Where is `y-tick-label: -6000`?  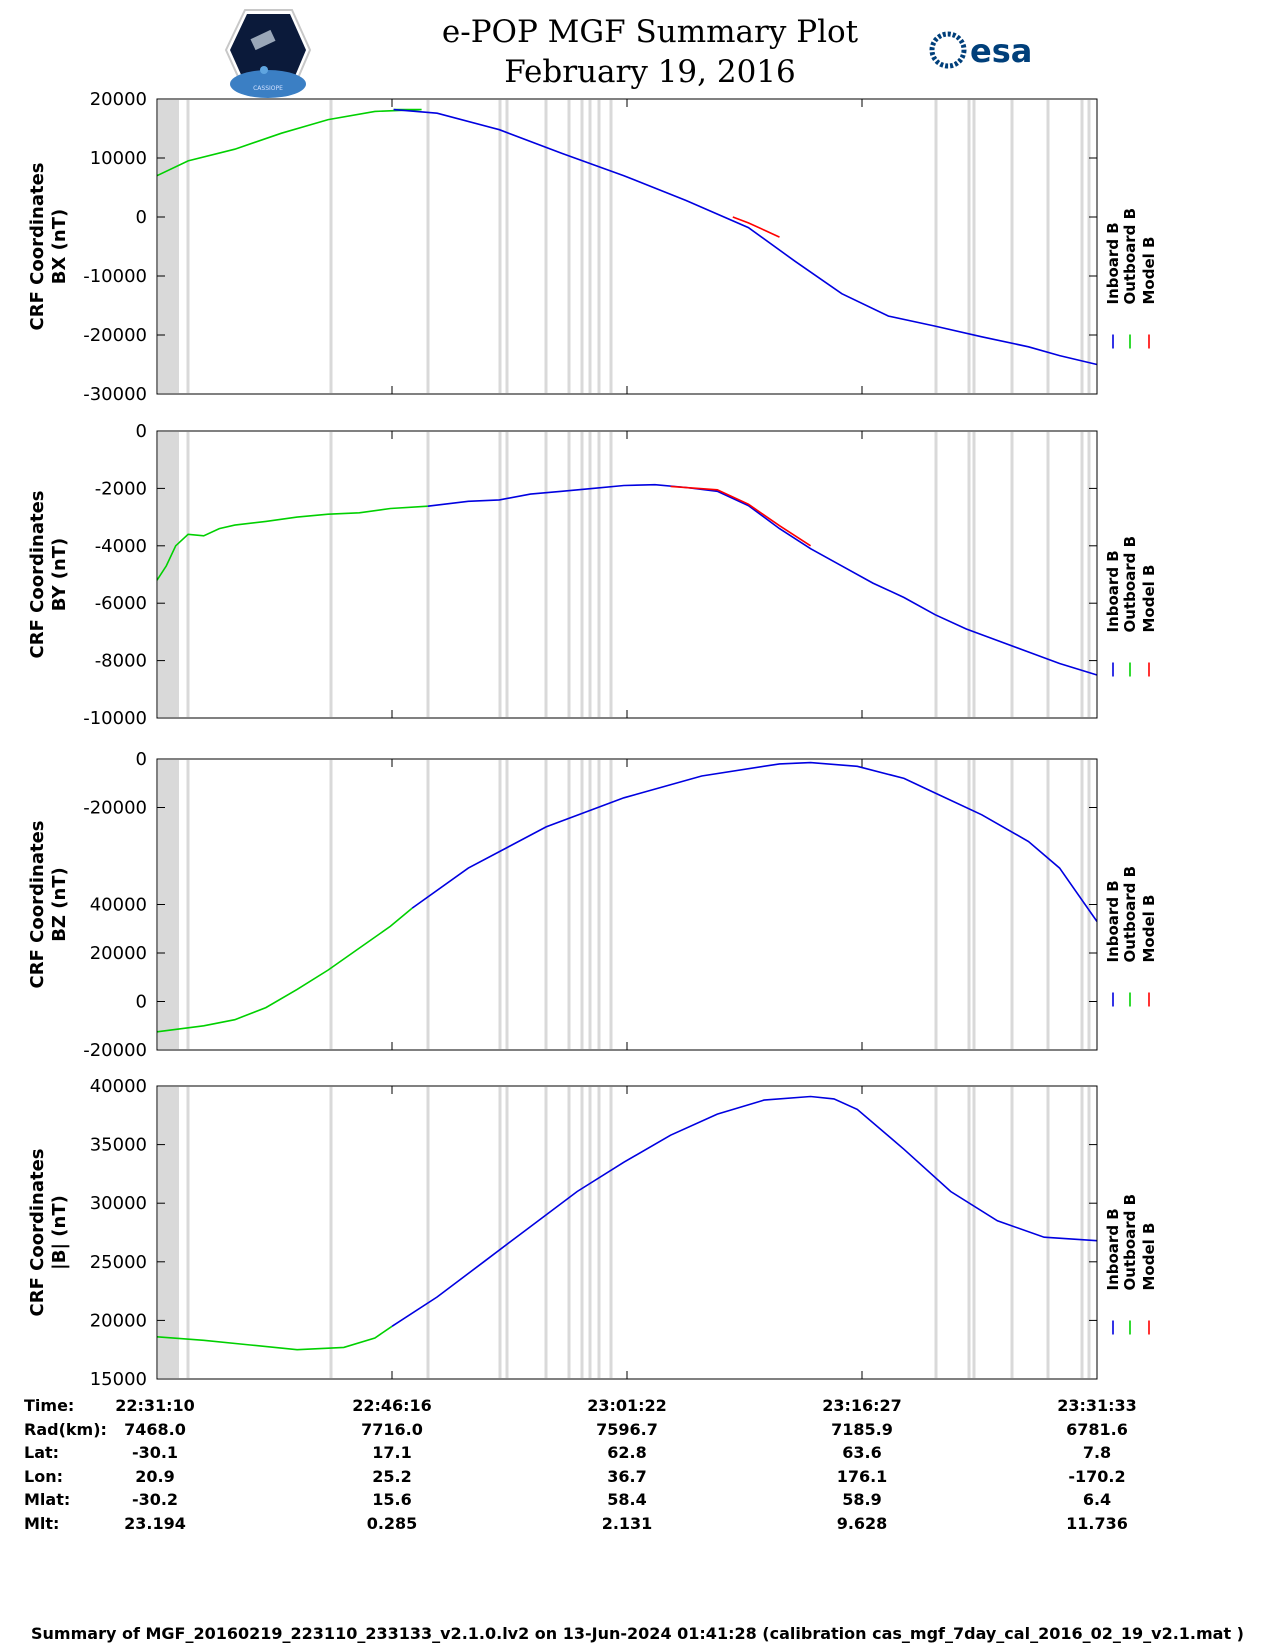
y-tick-label: -6000 is located at coordinates (121, 603).